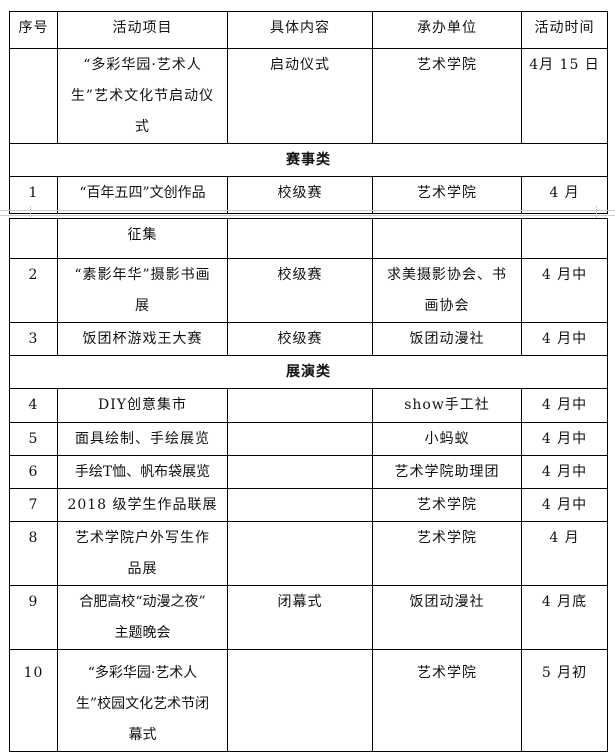  Describe the element at coordinates (33, 553) in the screenshot. I see `cell-num: 8` at that location.